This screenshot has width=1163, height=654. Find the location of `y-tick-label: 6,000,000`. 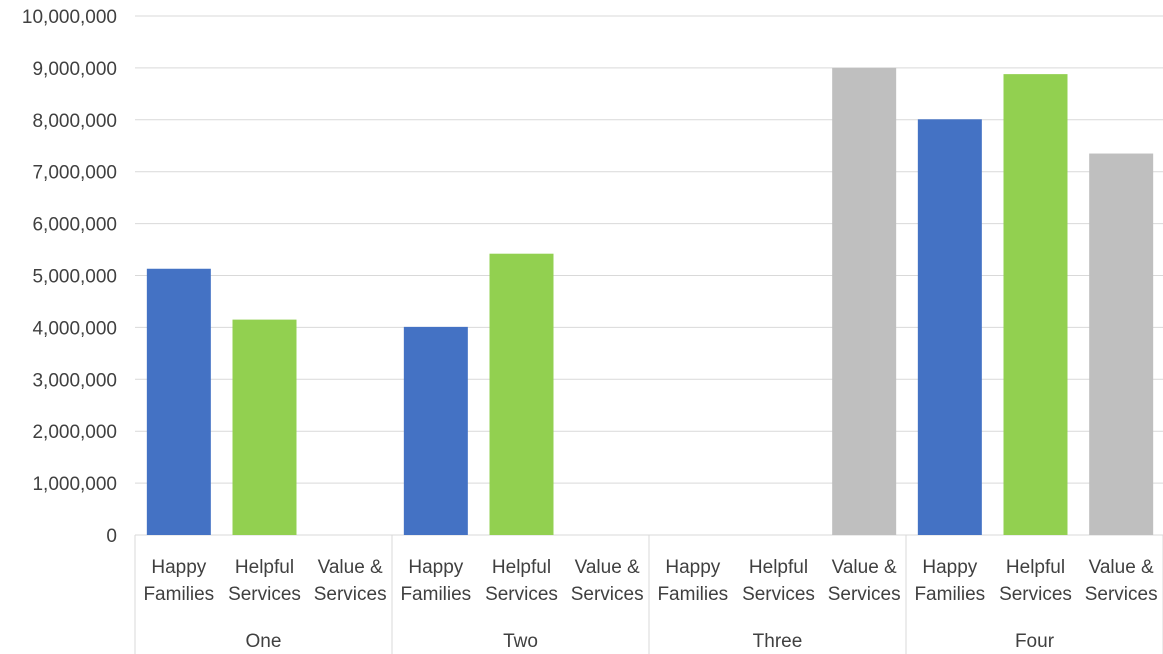

y-tick-label: 6,000,000 is located at coordinates (74, 225).